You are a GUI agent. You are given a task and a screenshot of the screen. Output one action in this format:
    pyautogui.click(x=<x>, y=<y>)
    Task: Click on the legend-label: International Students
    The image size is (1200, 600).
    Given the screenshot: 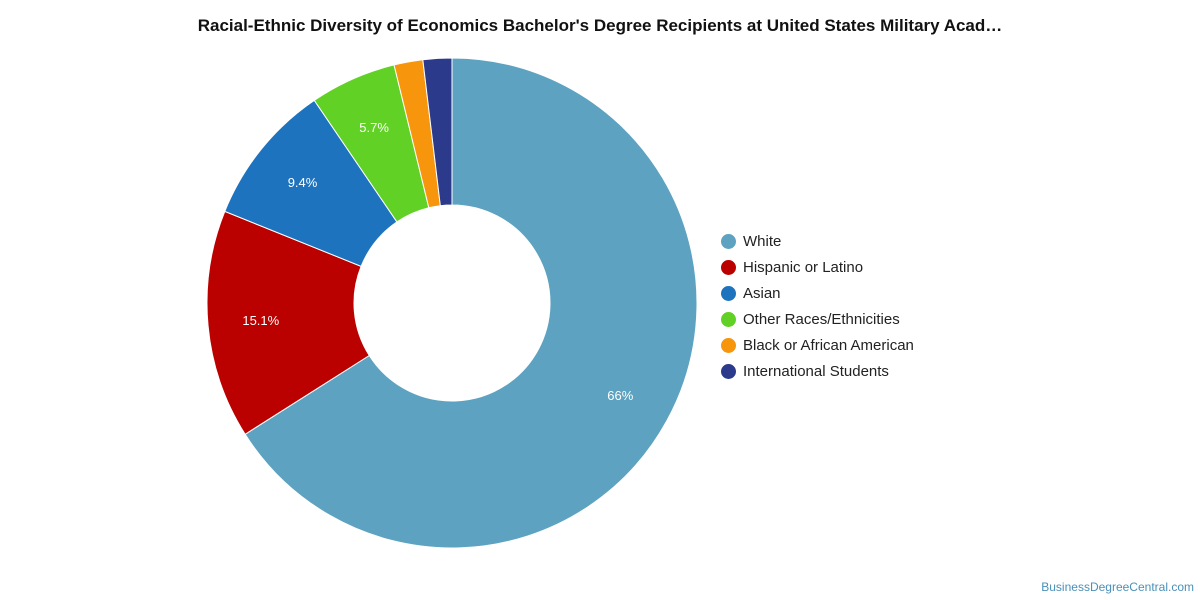 What is the action you would take?
    pyautogui.click(x=816, y=371)
    